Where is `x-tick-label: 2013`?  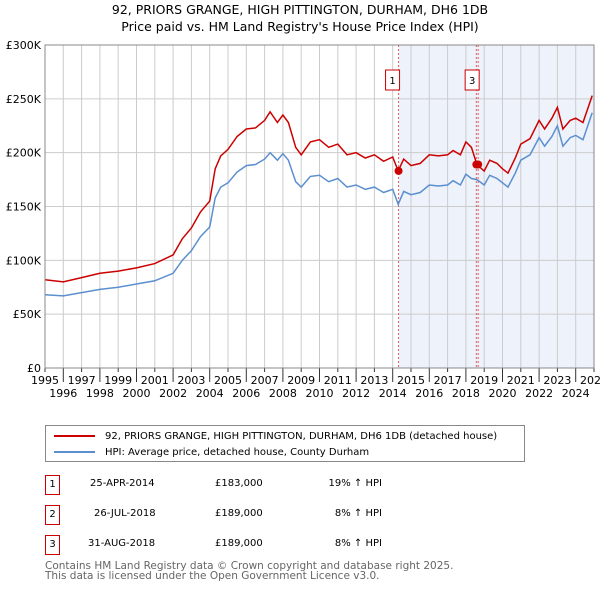 x-tick-label: 2013 is located at coordinates (374, 380).